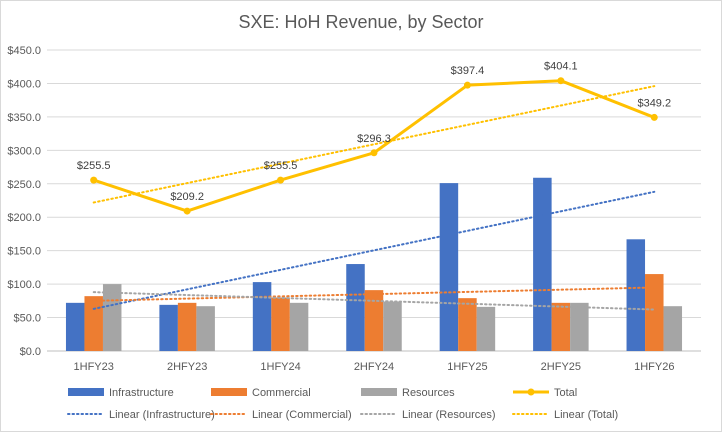  I want to click on bar-infrastructure-1hfy25, so click(449, 267).